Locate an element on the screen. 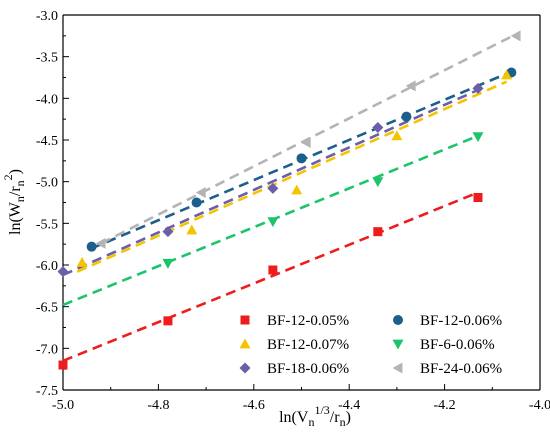  y-tick-label: -6.5 is located at coordinates (47, 308).